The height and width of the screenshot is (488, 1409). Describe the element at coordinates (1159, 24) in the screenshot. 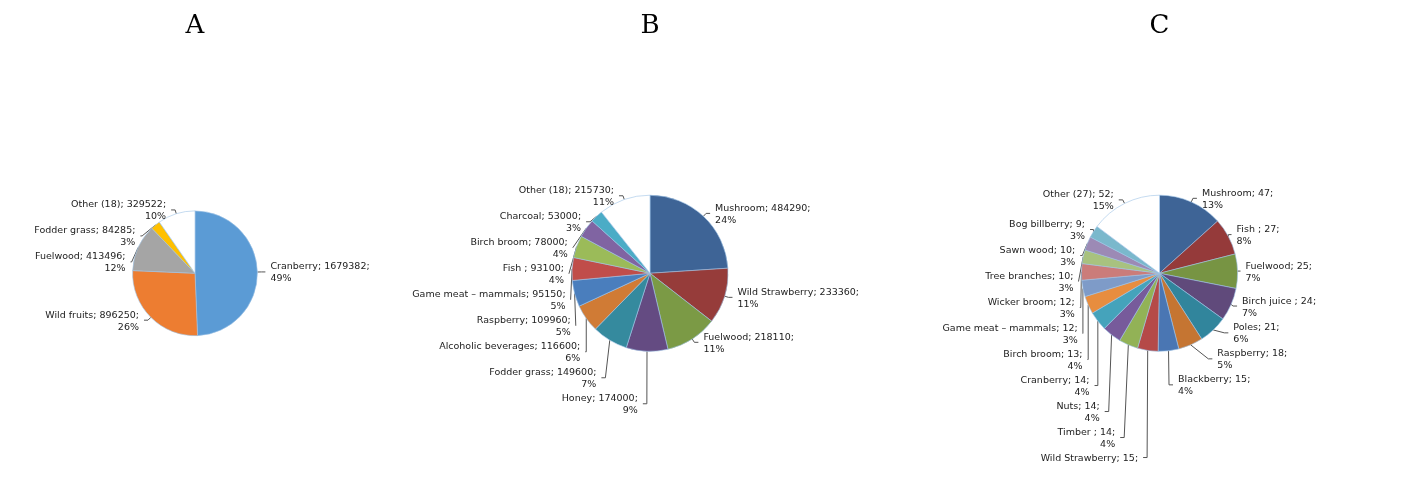

I see `chart-title: C` at that location.